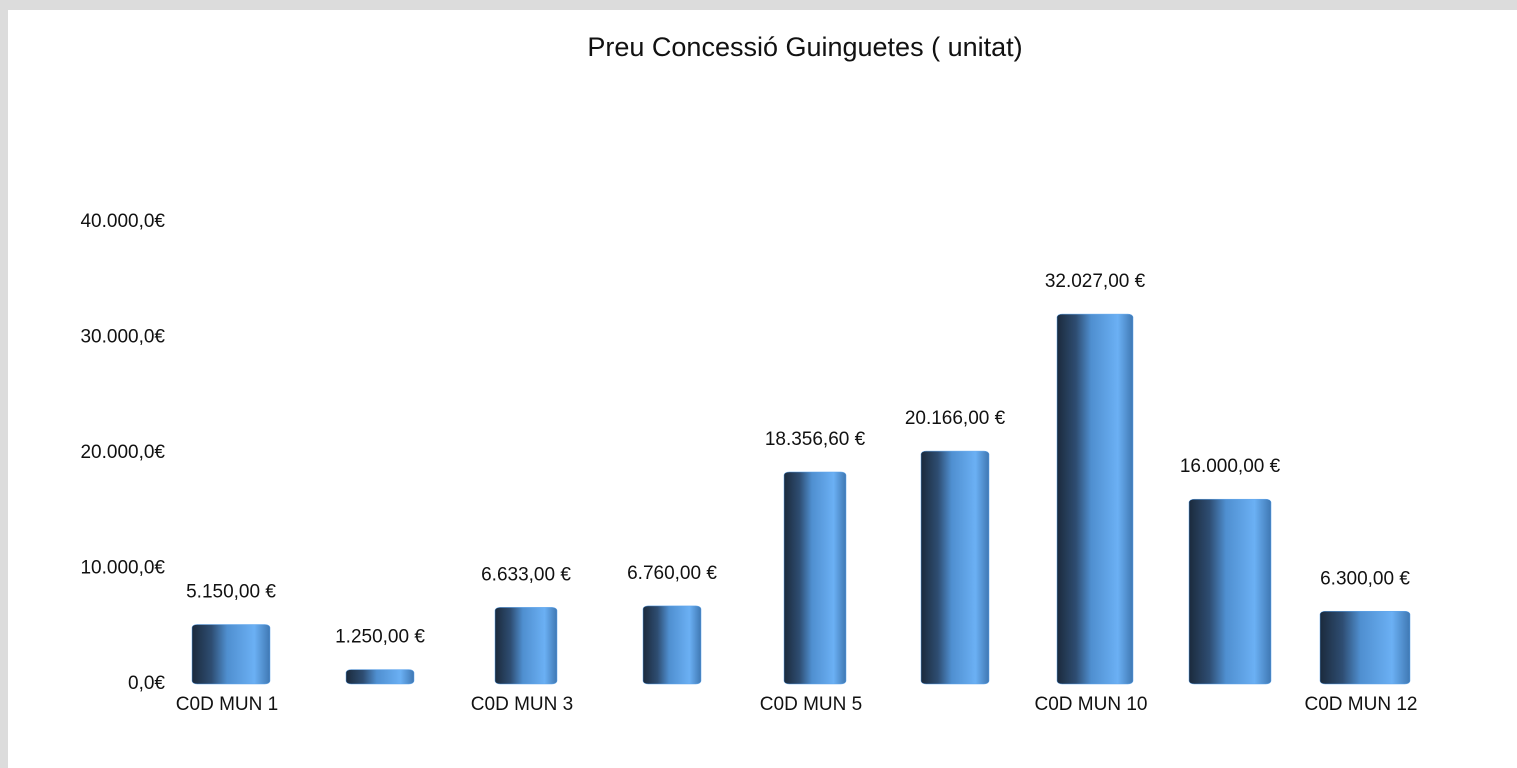 This screenshot has height=768, width=1517. I want to click on x-tick-label: C0D MUN 5, so click(811, 704).